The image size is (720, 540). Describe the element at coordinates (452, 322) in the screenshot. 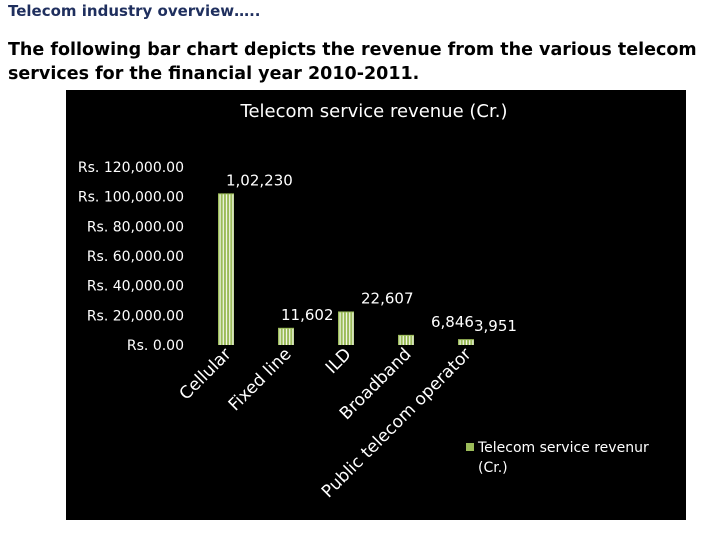

I see `data-label: 6,846` at that location.